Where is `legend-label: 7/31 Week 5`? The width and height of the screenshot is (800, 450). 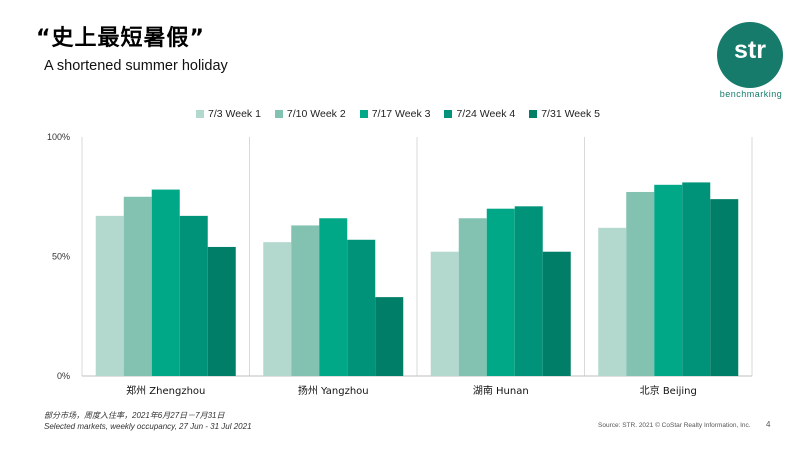 legend-label: 7/31 Week 5 is located at coordinates (570, 114).